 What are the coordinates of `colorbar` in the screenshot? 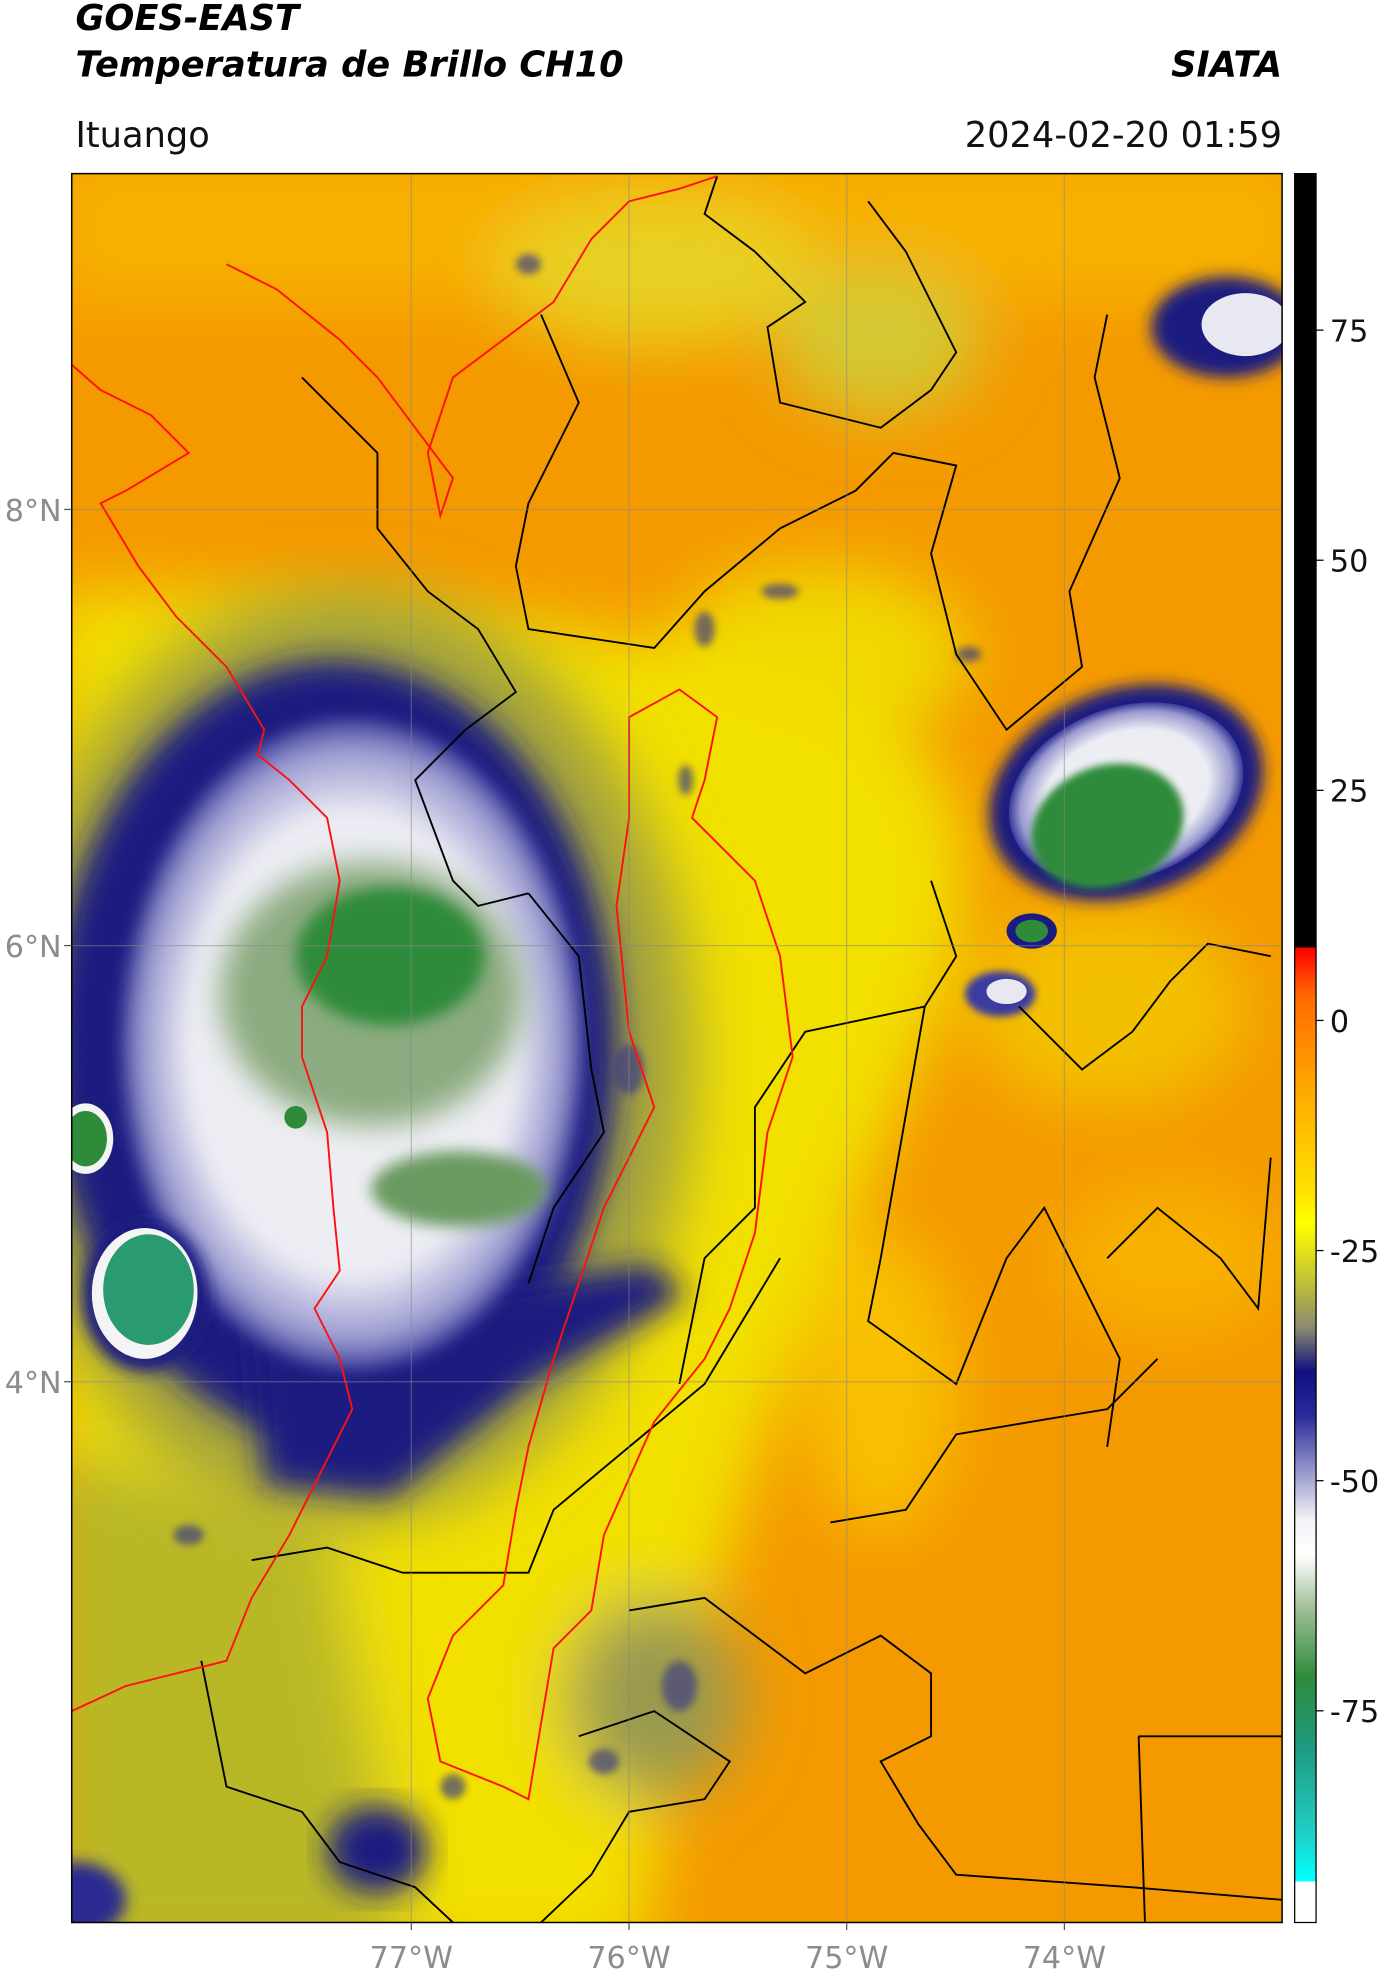 It's located at (1305, 1048).